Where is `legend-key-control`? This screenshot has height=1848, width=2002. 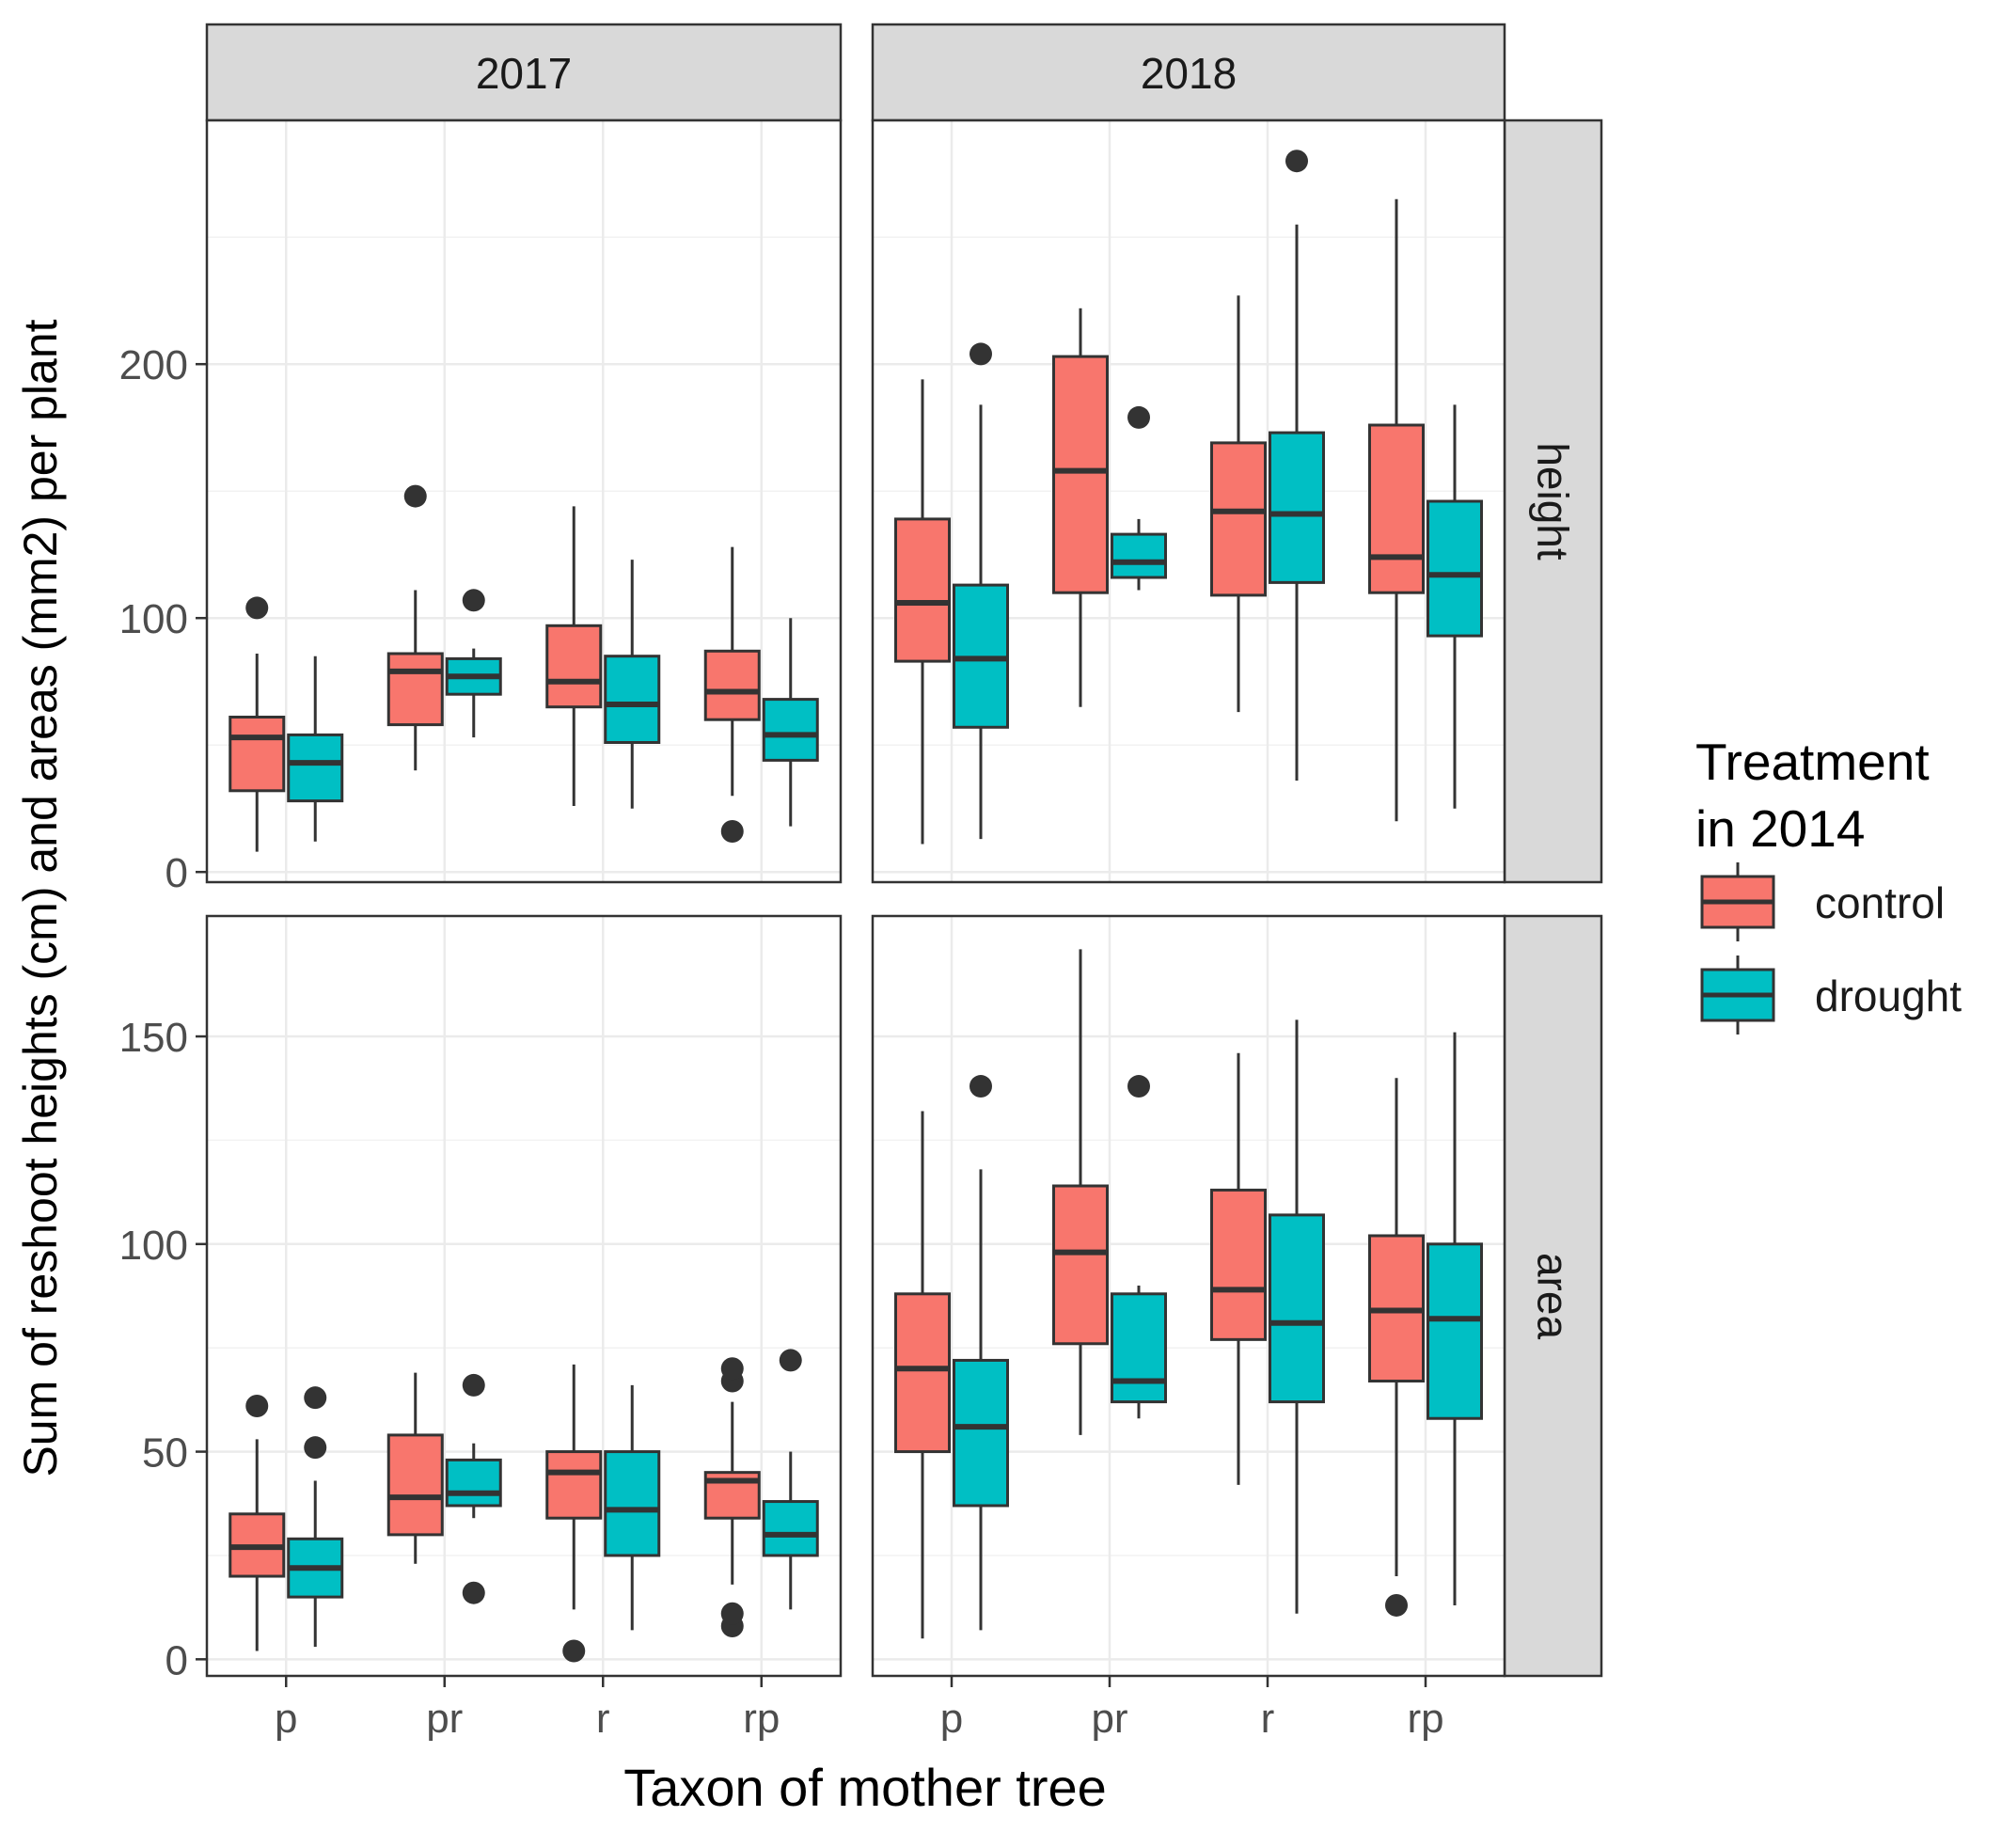 legend-key-control is located at coordinates (1737, 901).